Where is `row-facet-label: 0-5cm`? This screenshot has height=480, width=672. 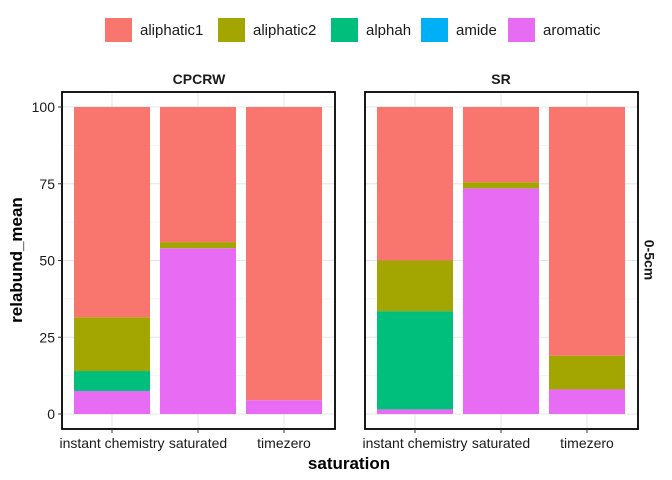 row-facet-label: 0-5cm is located at coordinates (649, 260).